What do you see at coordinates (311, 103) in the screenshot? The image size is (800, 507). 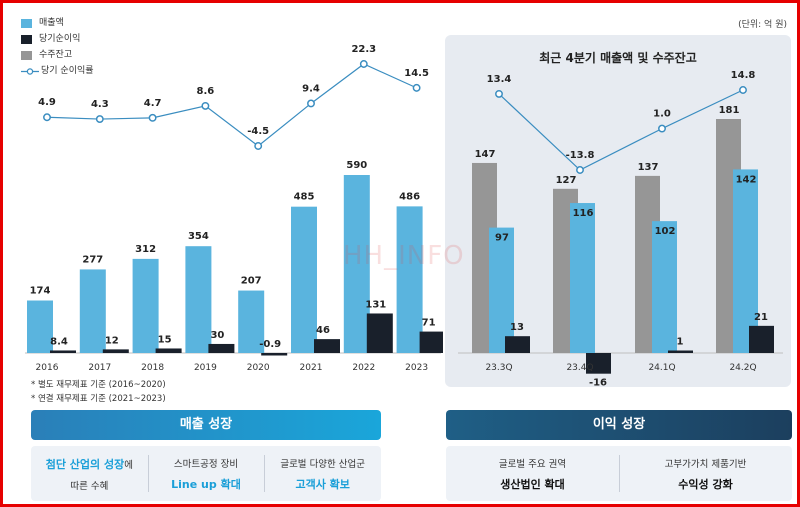 I see `margin-point-2021` at bounding box center [311, 103].